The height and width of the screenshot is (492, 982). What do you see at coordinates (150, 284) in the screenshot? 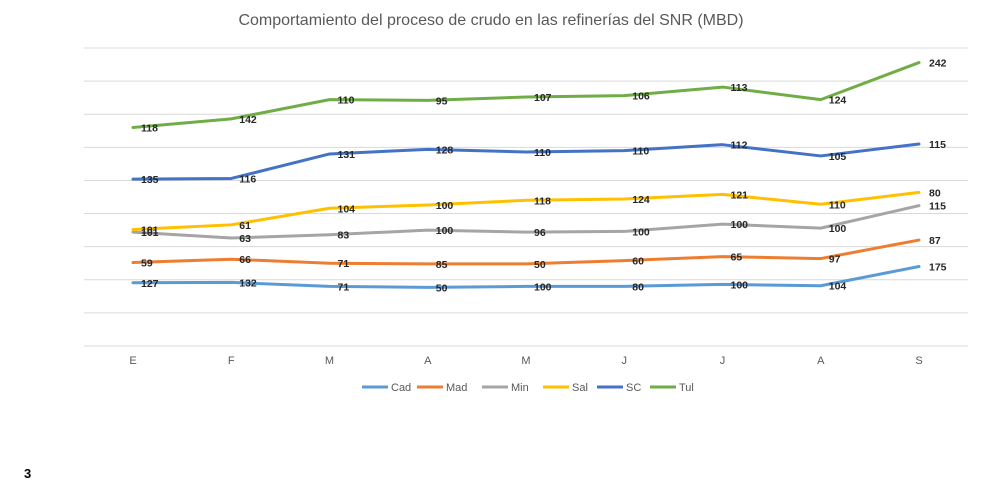
I see `data-label: 127` at bounding box center [150, 284].